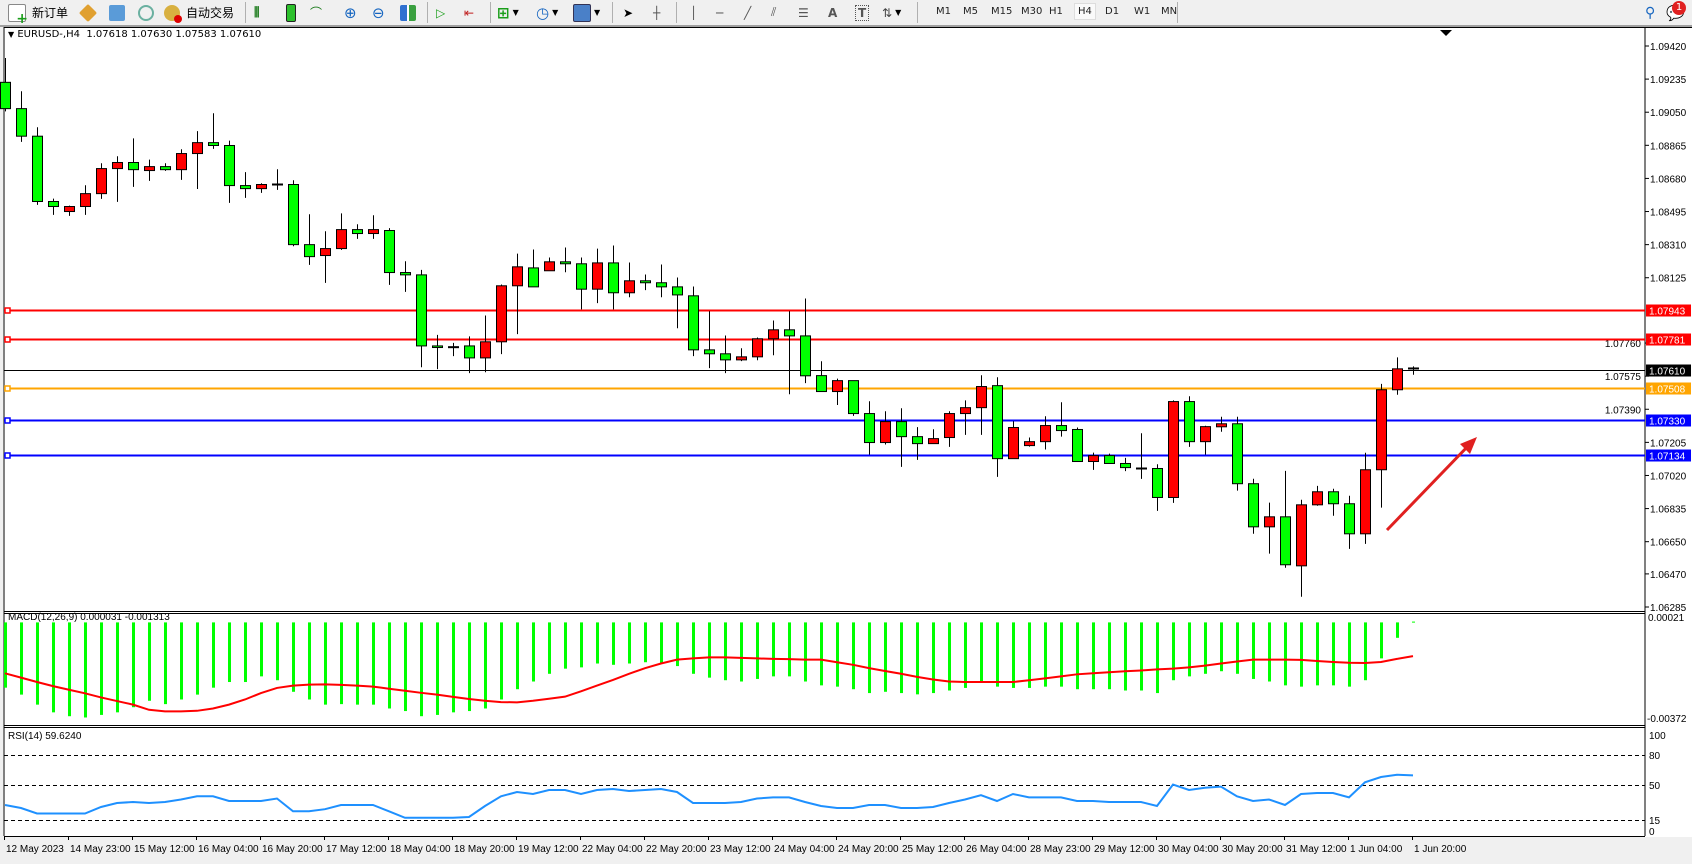 The image size is (1692, 864). I want to click on new-order-icon: +, so click(18, 14).